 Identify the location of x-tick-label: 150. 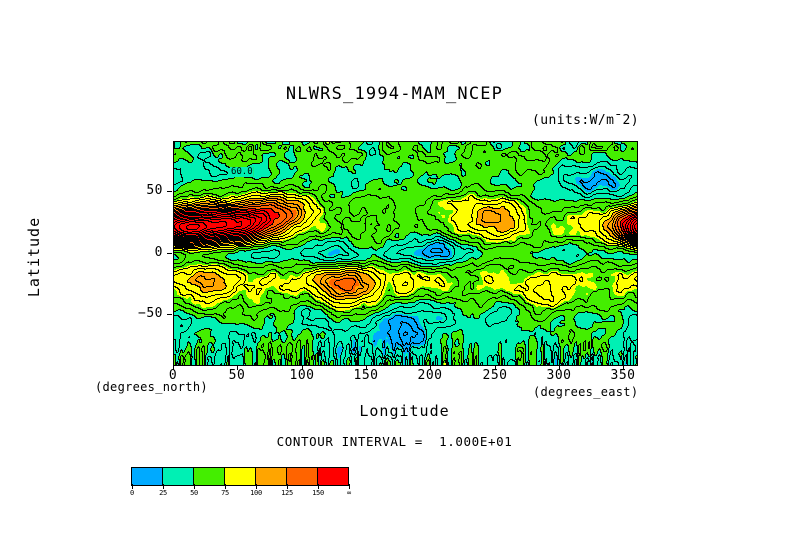
(366, 375).